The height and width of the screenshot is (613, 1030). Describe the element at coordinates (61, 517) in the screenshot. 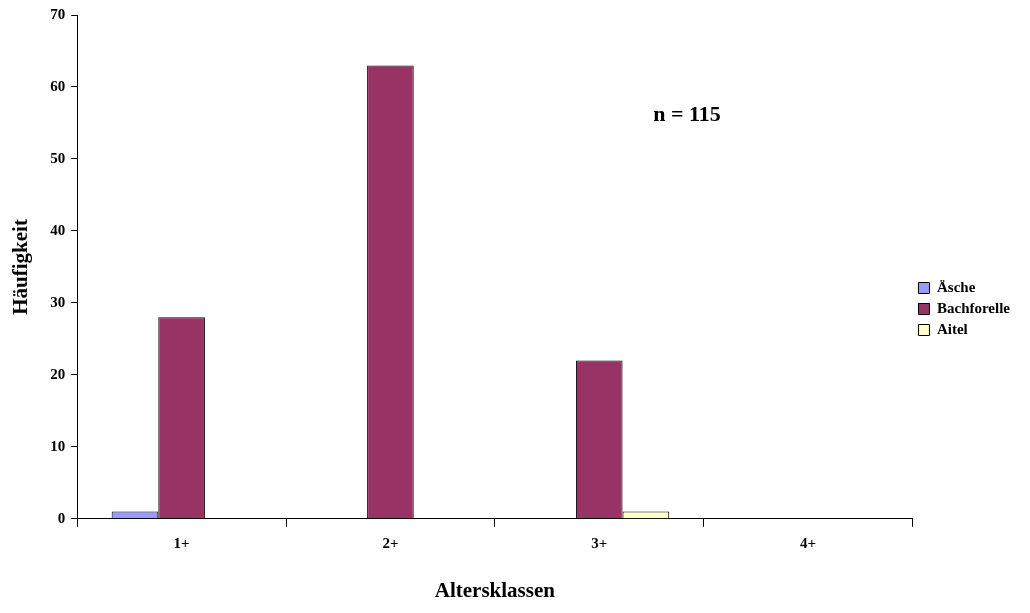

I see `y-tick-label: 0` at that location.